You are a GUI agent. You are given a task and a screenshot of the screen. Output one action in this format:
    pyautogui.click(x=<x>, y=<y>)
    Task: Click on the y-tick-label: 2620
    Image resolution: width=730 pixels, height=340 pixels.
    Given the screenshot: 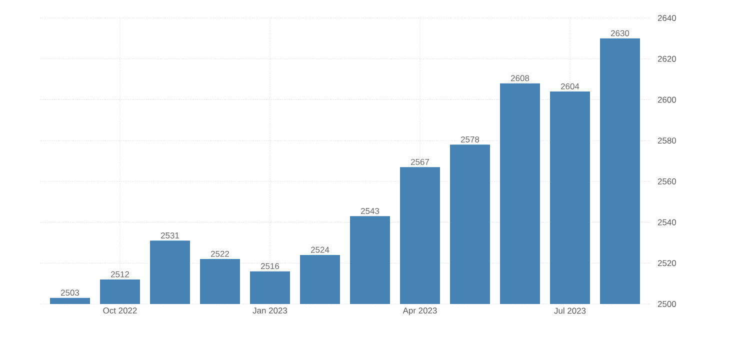 What is the action you would take?
    pyautogui.click(x=667, y=59)
    